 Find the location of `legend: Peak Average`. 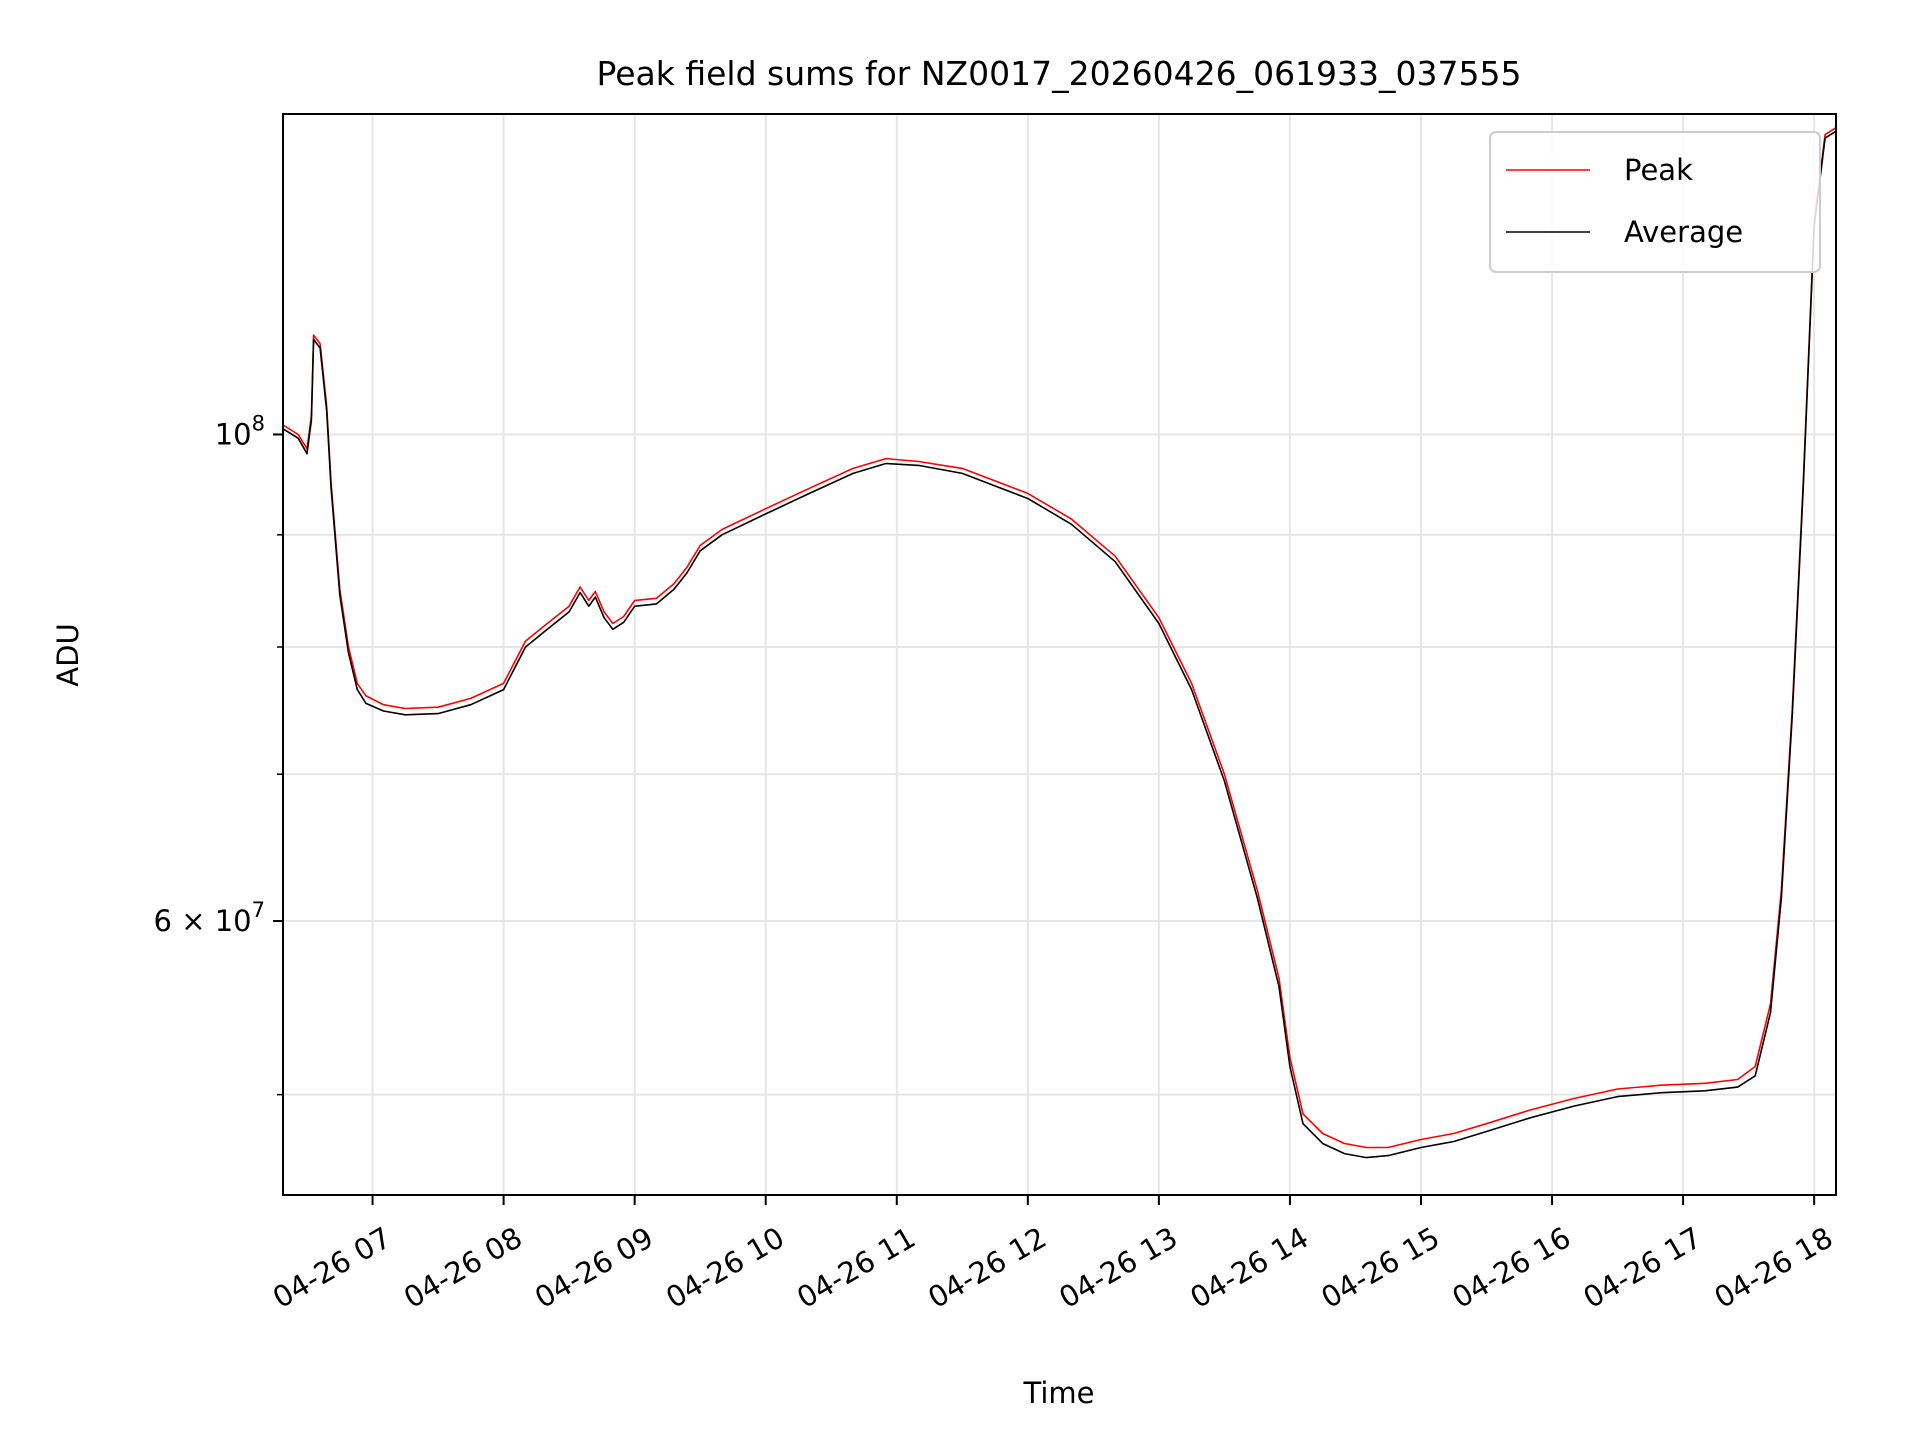

legend: Peak Average is located at coordinates (1655, 202).